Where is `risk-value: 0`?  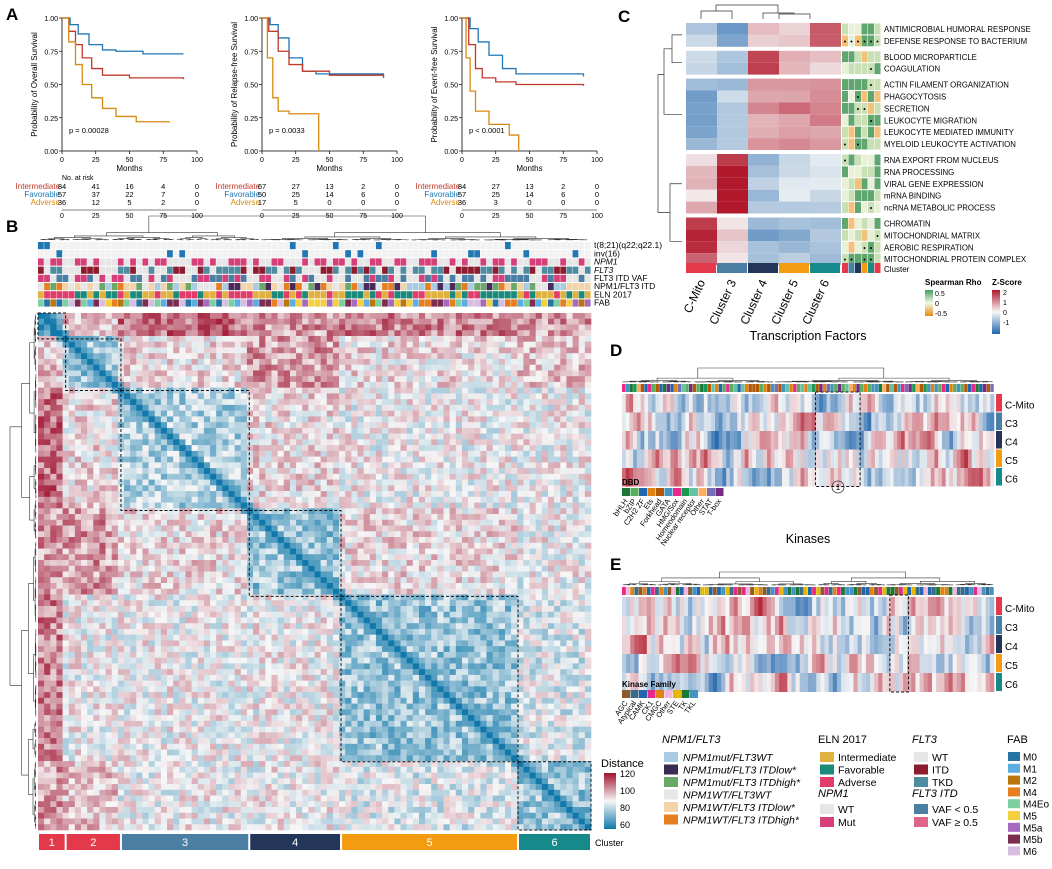 risk-value: 0 is located at coordinates (597, 202).